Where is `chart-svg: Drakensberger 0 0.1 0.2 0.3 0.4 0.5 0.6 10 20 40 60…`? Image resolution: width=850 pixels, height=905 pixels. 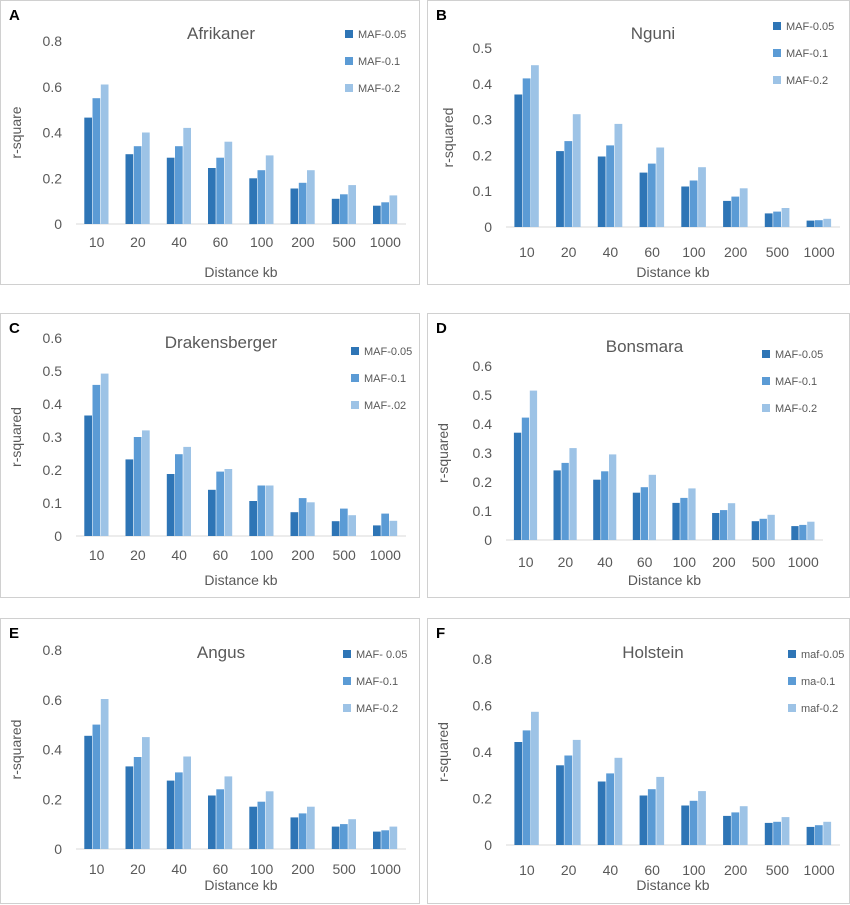
chart-svg: Drakensberger 0 0.1 0.2 0.3 0.4 0.5 0.6 10 20 40 60… is located at coordinates (210, 459).